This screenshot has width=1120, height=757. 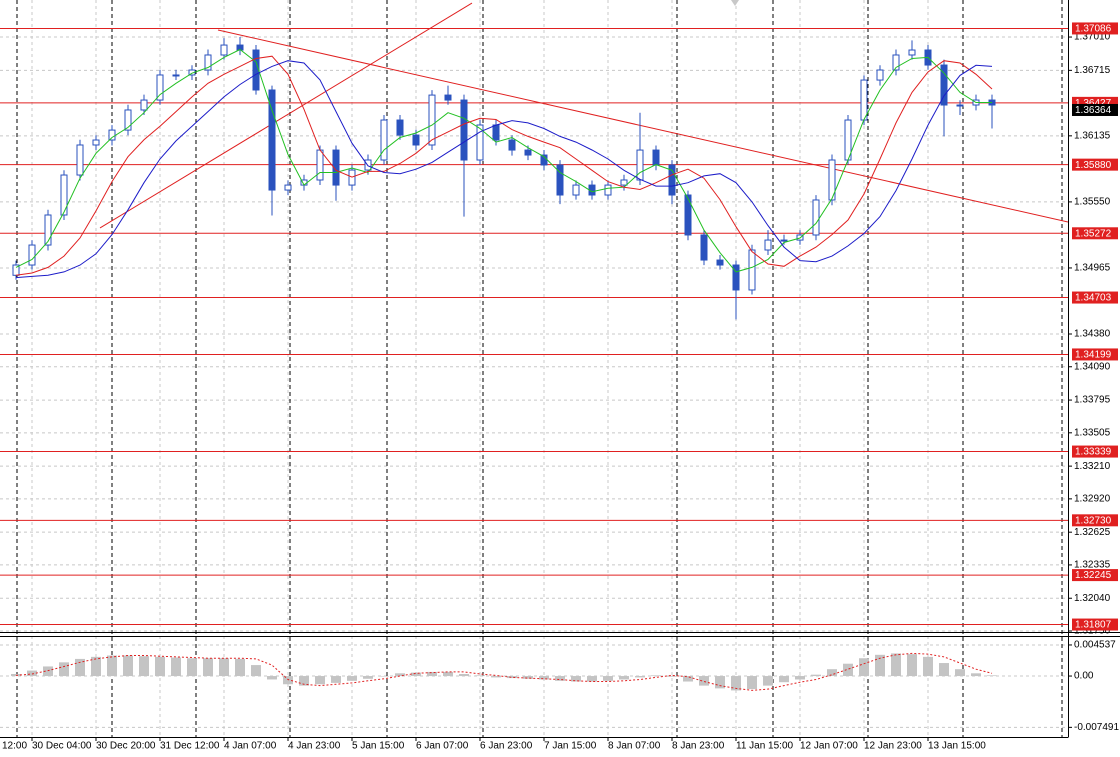 I want to click on y-tick-label: 1.35550, so click(x=1092, y=202).